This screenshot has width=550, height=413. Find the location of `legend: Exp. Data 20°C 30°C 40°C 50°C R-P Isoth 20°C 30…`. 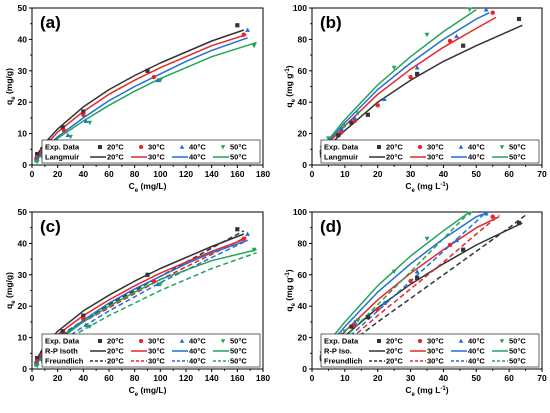

legend: Exp. Data 20°C 30°C 40°C 50°C R-P Isoth 20°C 30… is located at coordinates (151, 350).